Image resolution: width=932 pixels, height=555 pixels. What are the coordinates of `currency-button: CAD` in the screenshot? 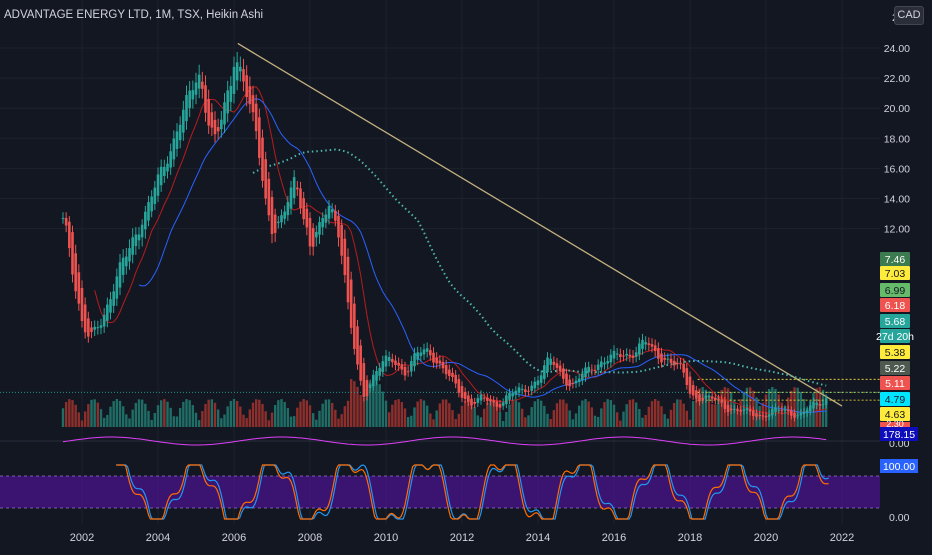 It's located at (909, 15).